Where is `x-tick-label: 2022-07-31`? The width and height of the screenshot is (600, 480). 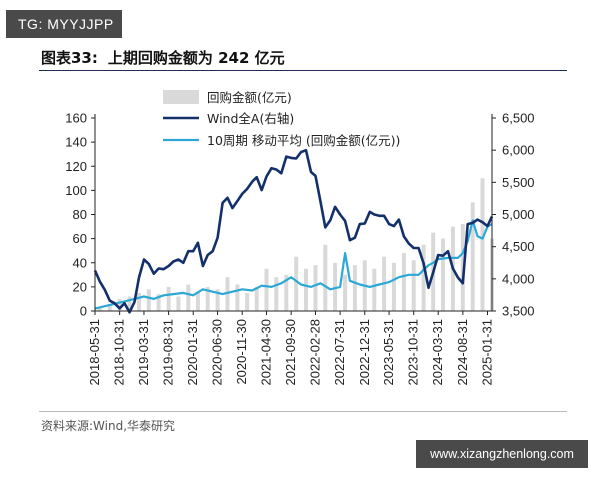
x-tick-label: 2022-07-31 is located at coordinates (339, 352).